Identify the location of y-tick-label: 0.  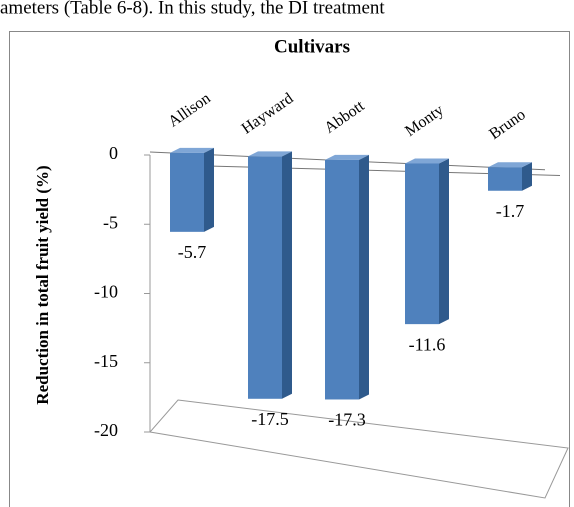
(113, 153).